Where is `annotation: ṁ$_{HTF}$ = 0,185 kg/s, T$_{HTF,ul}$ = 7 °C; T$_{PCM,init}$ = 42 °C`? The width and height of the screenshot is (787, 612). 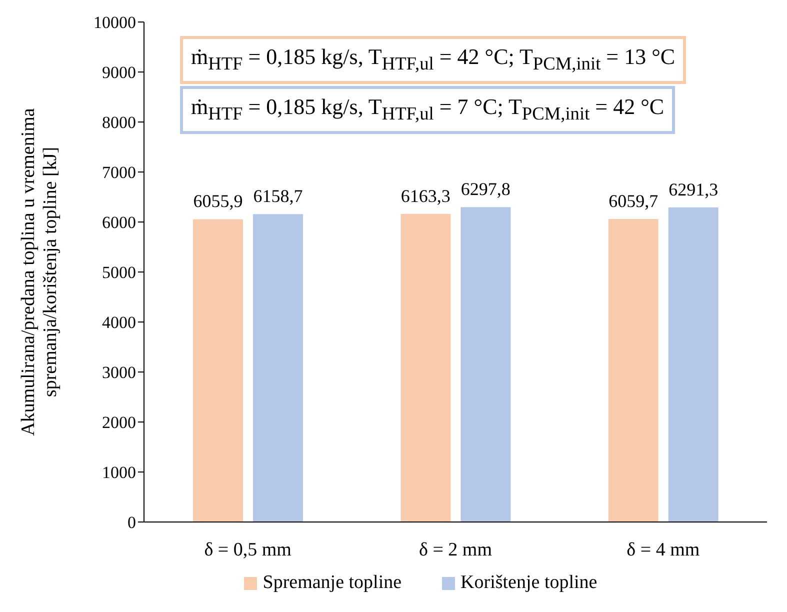 annotation: ṁ$_{HTF}$ = 0,185 kg/s, T$_{HTF,ul}$ = 7 °C; T$_{PCM,init}$ = 42 °C is located at coordinates (428, 110).